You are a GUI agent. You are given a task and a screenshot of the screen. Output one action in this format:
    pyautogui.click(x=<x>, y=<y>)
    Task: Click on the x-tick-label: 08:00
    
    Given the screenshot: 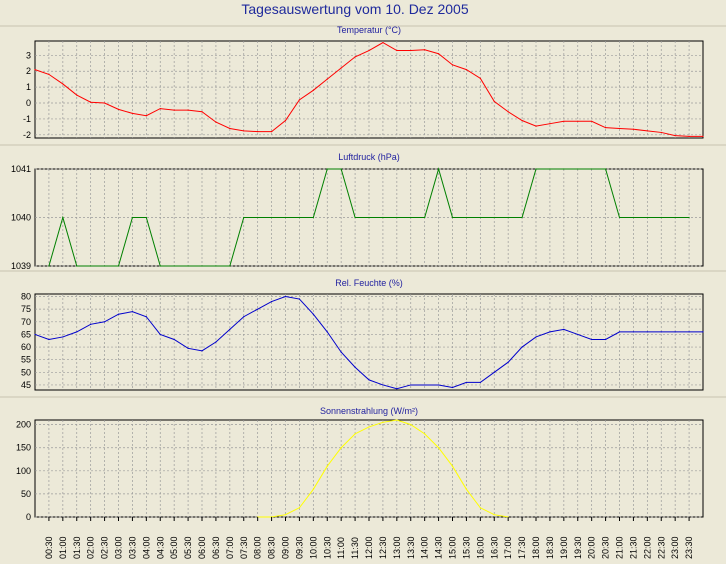 What is the action you would take?
    pyautogui.click(x=258, y=547)
    